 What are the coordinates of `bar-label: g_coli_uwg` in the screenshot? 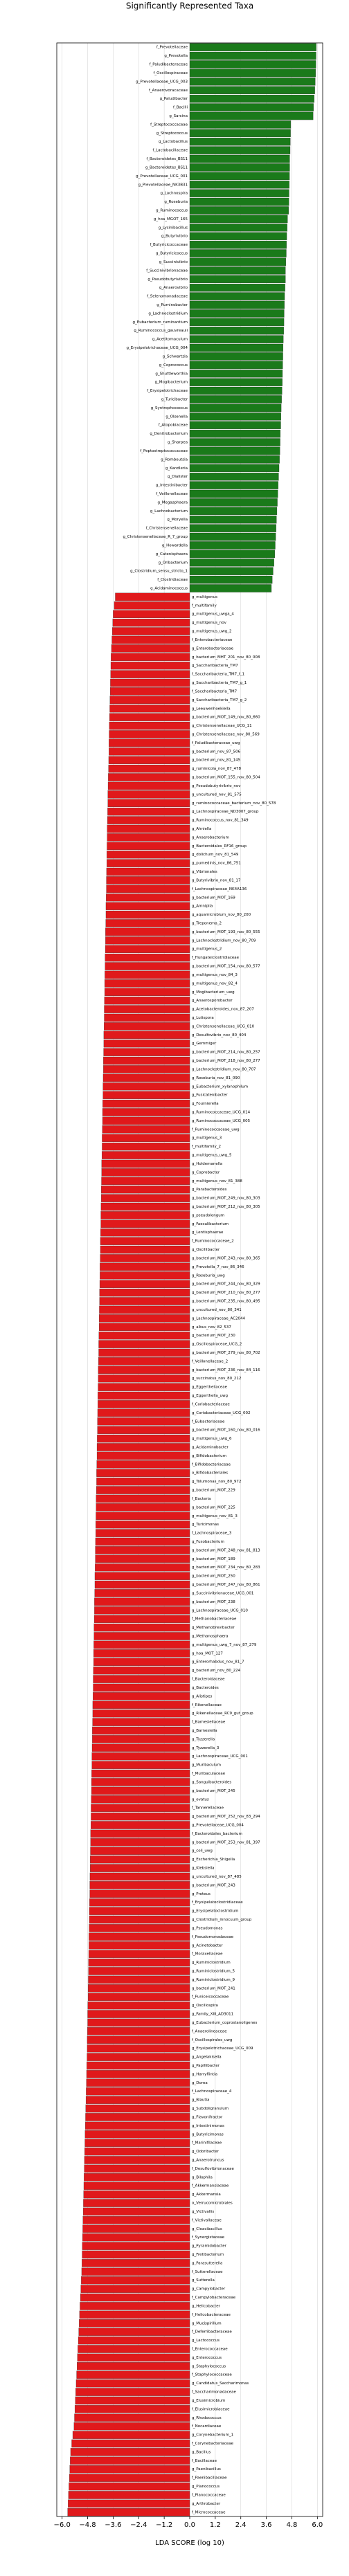 It's located at (202, 1851).